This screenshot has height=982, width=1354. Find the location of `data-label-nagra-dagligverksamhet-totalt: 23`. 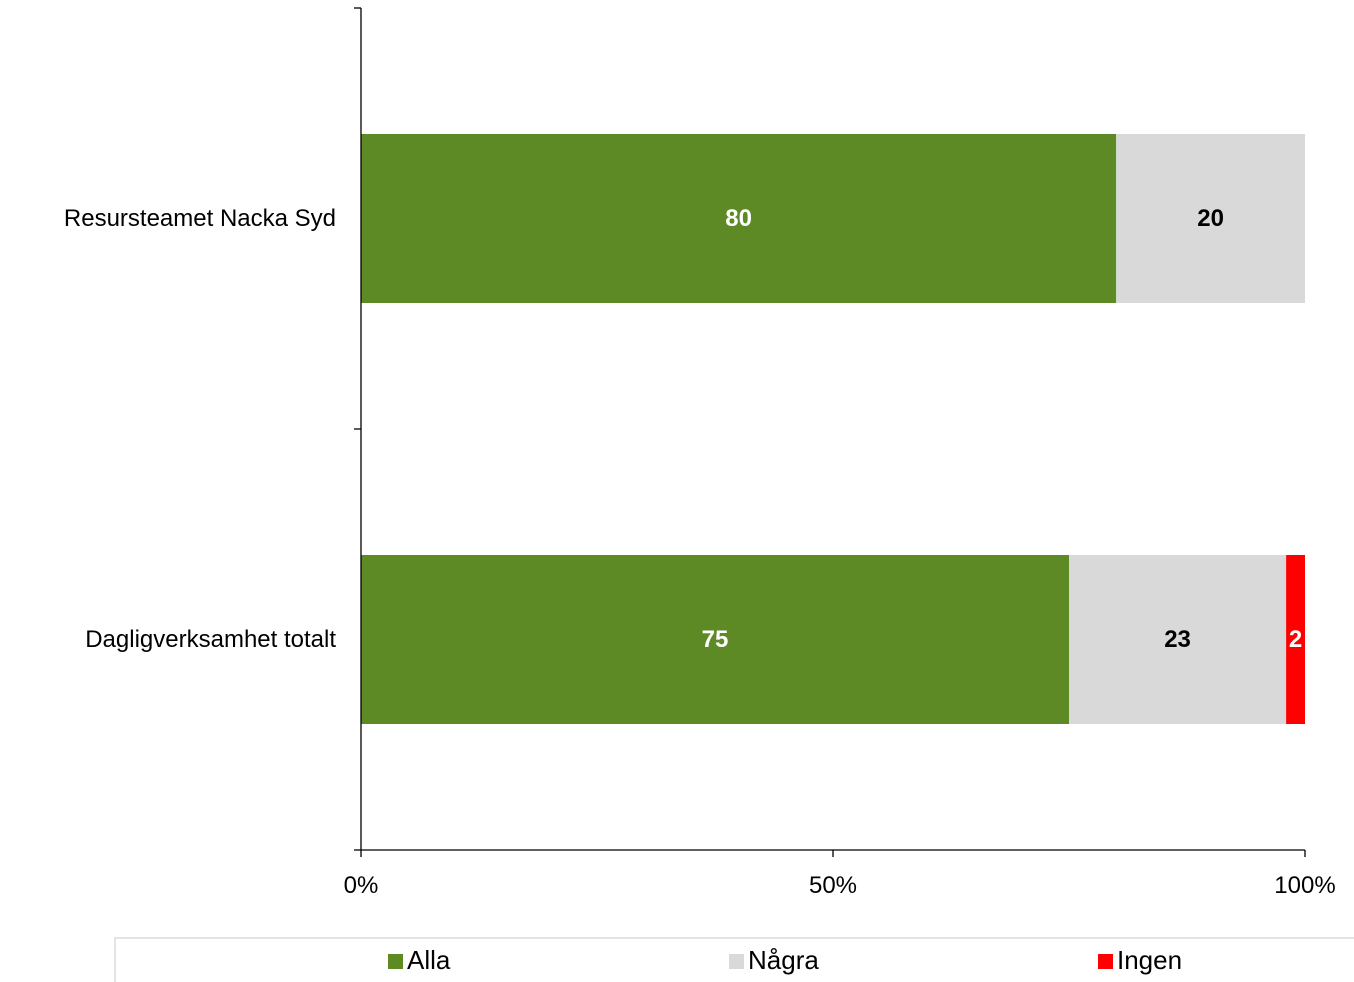

data-label-nagra-dagligverksamhet-totalt: 23 is located at coordinates (1177, 639).